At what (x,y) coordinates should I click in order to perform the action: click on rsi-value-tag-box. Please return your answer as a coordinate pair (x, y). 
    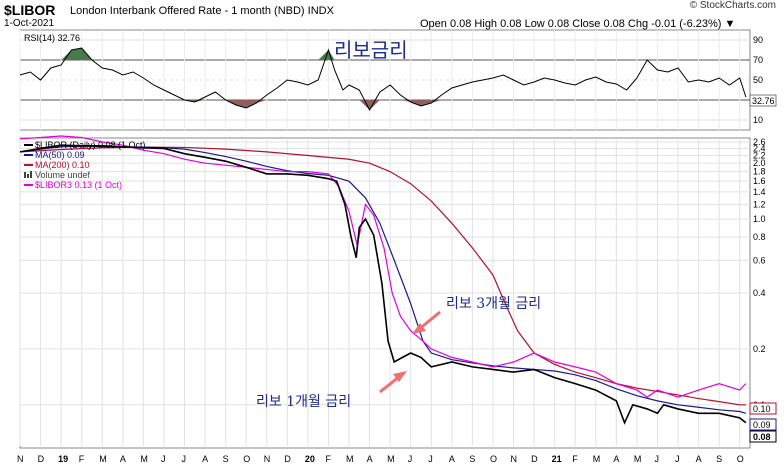
    Looking at the image, I should click on (763, 100).